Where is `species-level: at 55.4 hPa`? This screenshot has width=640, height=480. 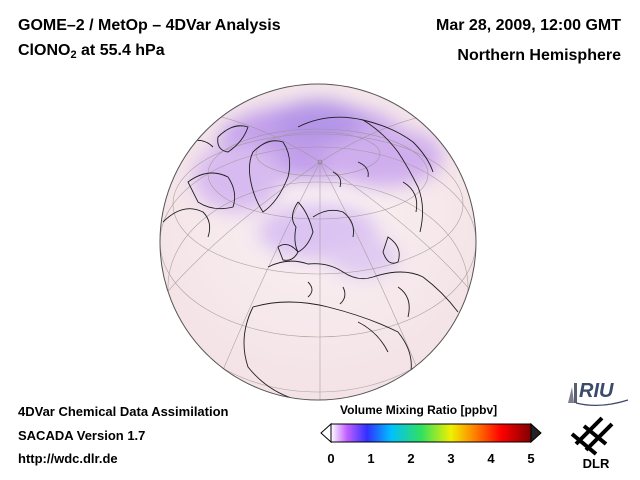 species-level: at 55.4 hPa is located at coordinates (120, 50).